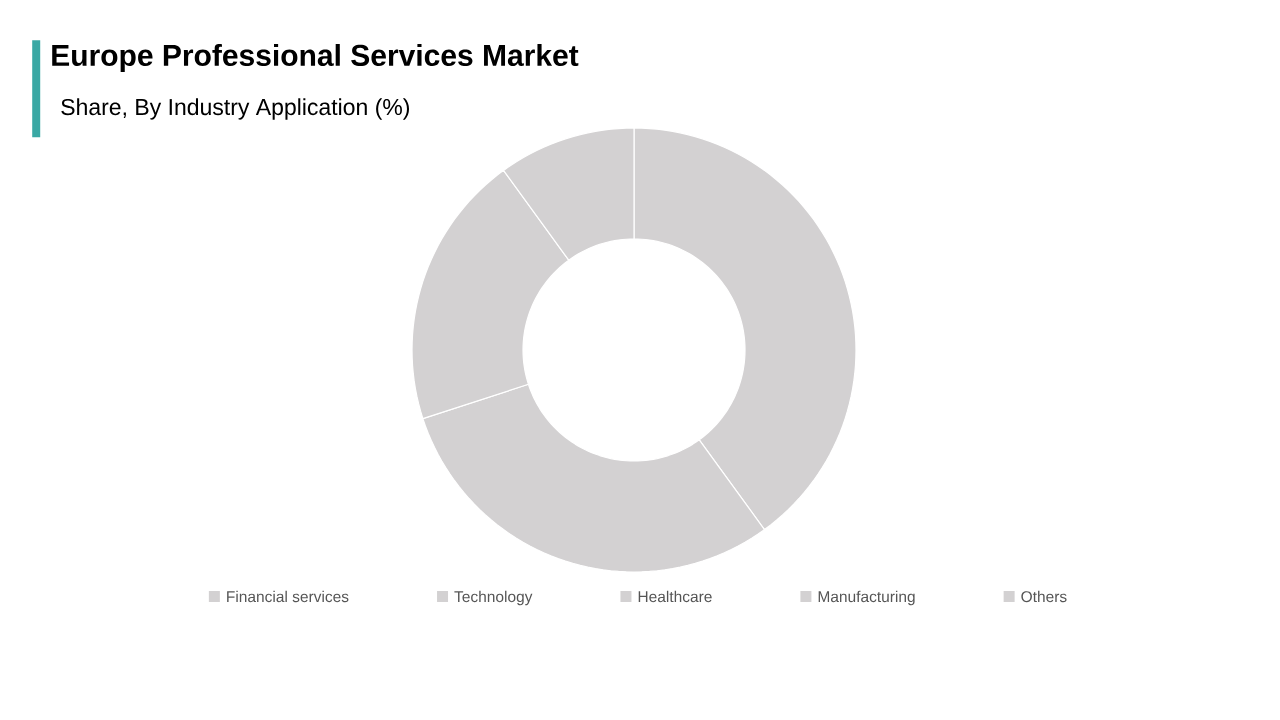 The image size is (1280, 720). Describe the element at coordinates (288, 596) in the screenshot. I see `legend-label: Financial services` at that location.